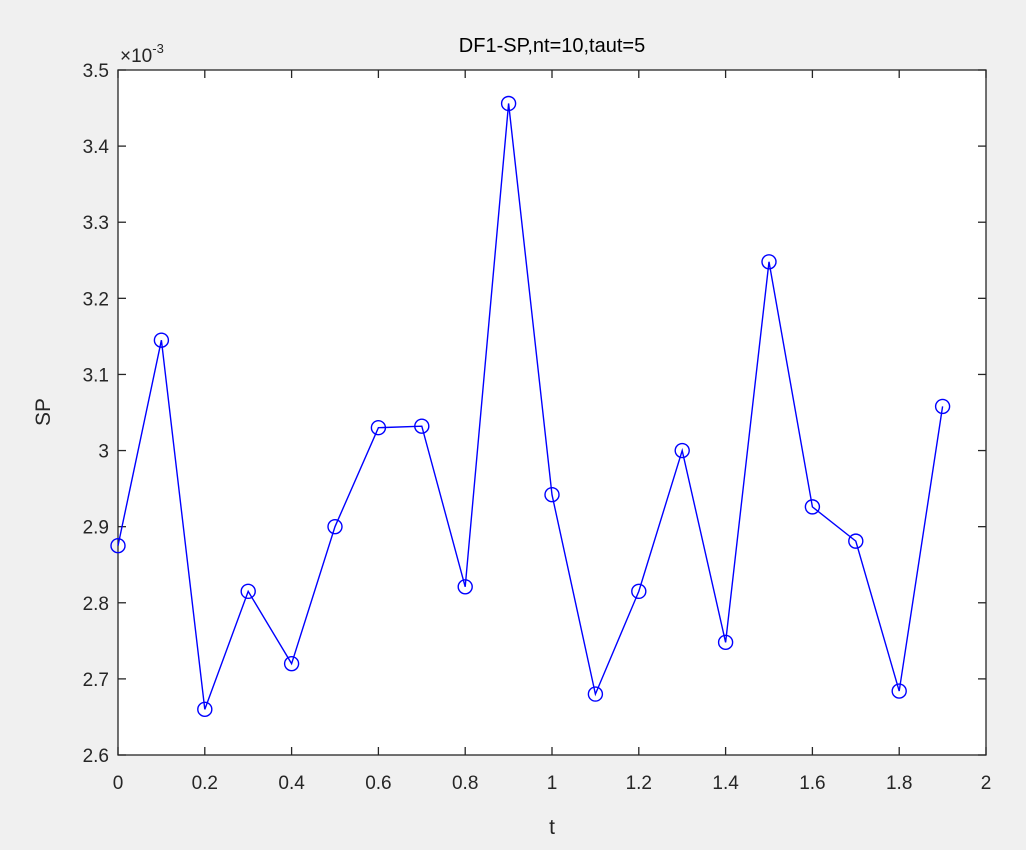  What do you see at coordinates (118, 783) in the screenshot?
I see `x-tick-label: 0` at bounding box center [118, 783].